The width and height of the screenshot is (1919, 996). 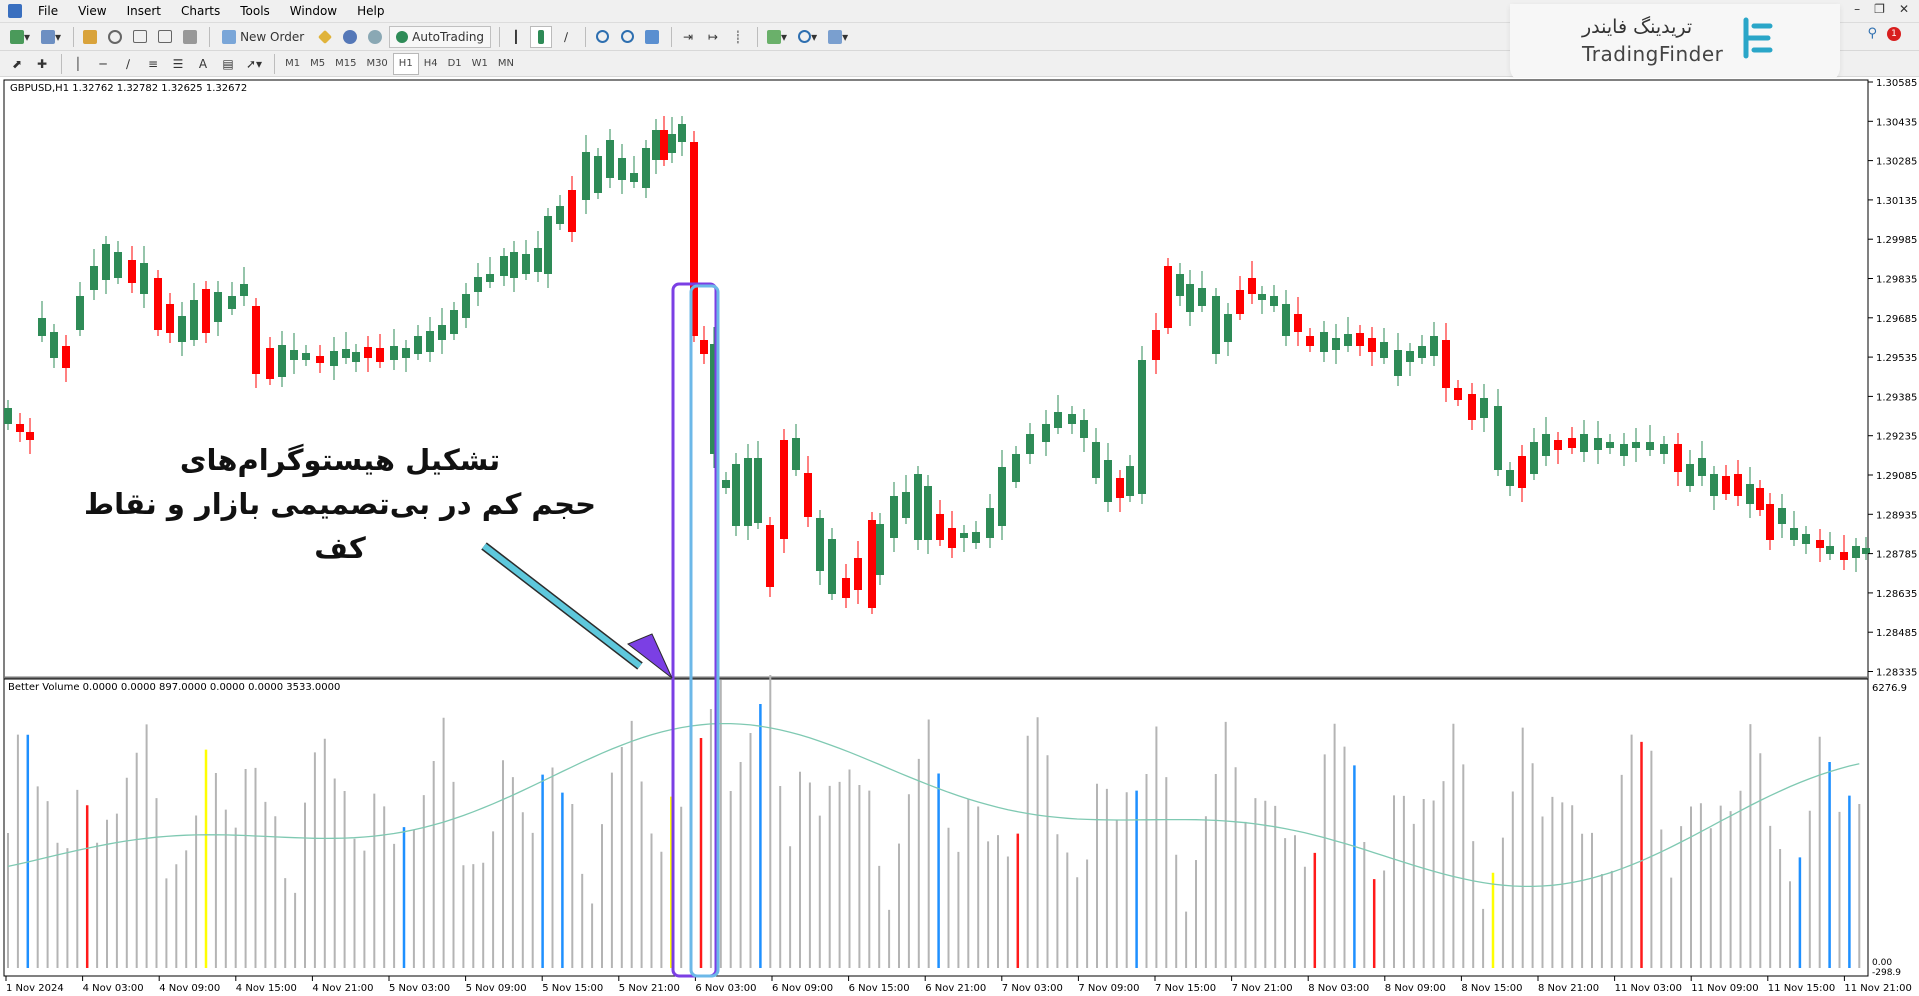 What do you see at coordinates (115, 37) in the screenshot?
I see `navigator-button` at bounding box center [115, 37].